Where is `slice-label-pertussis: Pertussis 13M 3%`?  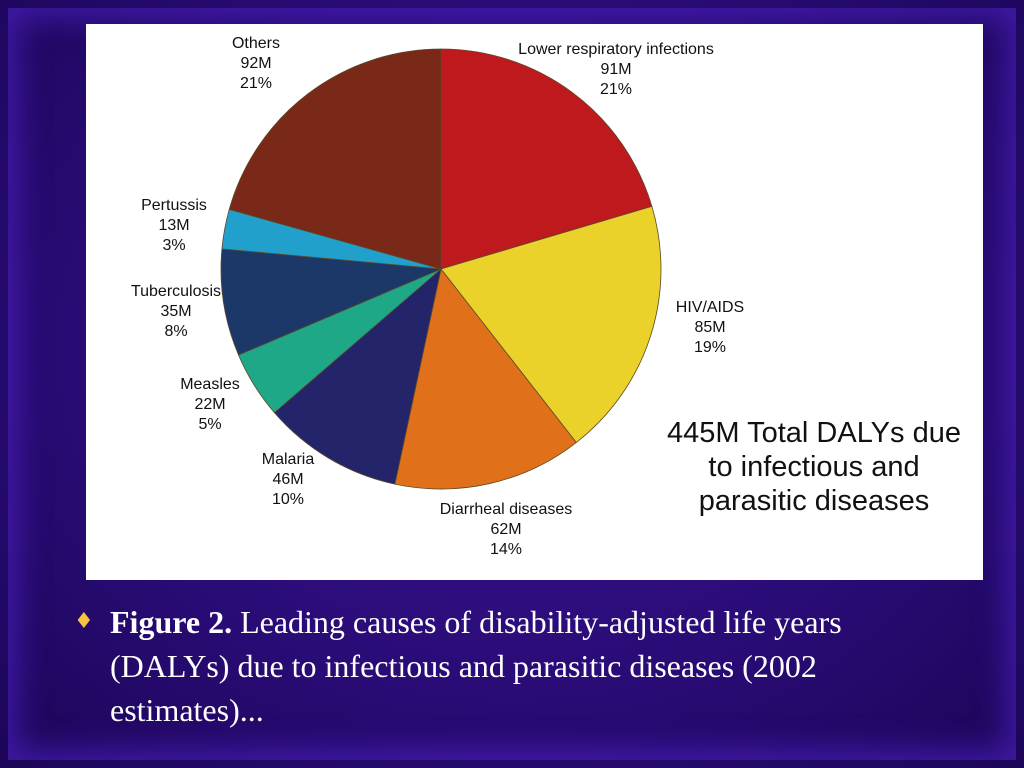
slice-label-pertussis: Pertussis 13M 3% is located at coordinates (174, 225).